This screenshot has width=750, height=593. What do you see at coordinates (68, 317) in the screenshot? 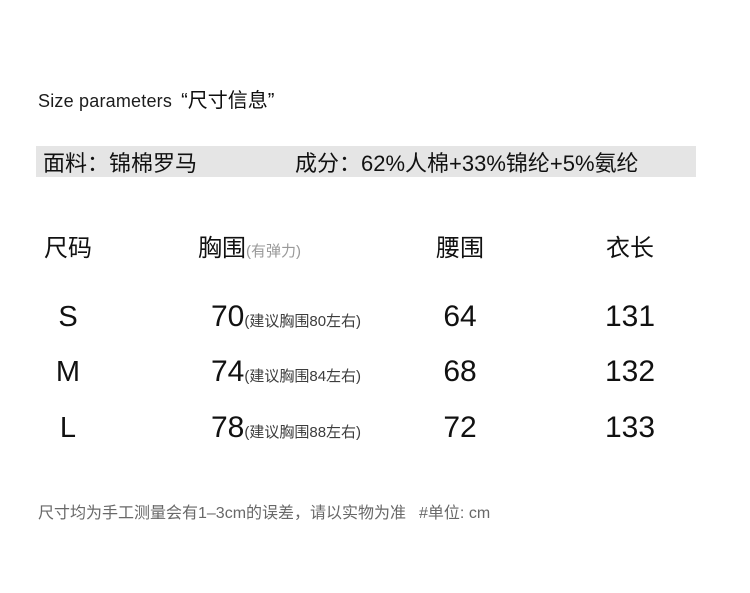
I see `row-size-value: S` at bounding box center [68, 317].